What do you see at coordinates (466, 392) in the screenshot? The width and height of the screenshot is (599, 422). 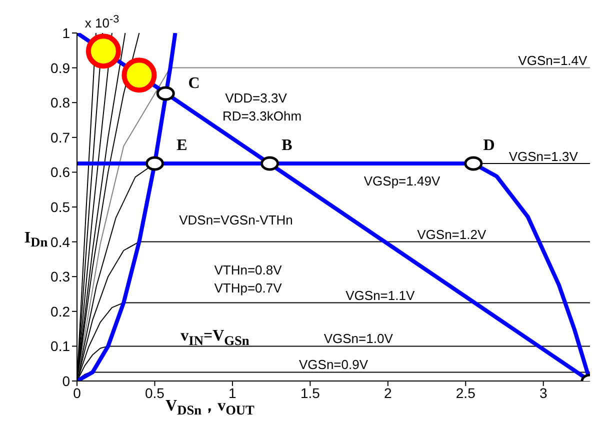 I see `x-tick-label: 2.5` at bounding box center [466, 392].